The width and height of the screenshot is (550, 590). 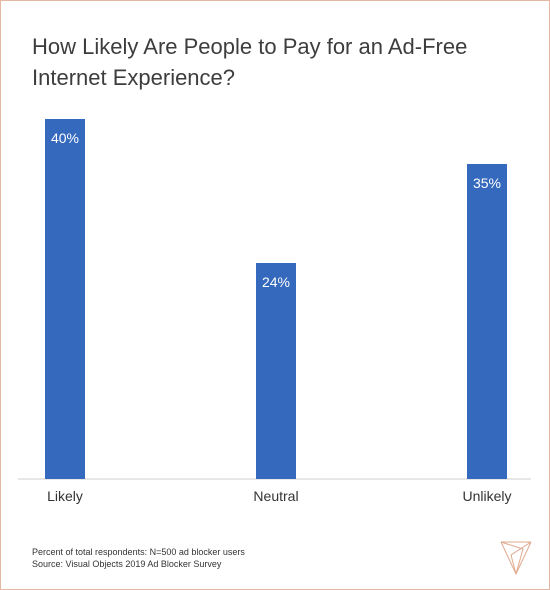 What do you see at coordinates (275, 496) in the screenshot?
I see `x-tick-label-neutral: Neutral` at bounding box center [275, 496].